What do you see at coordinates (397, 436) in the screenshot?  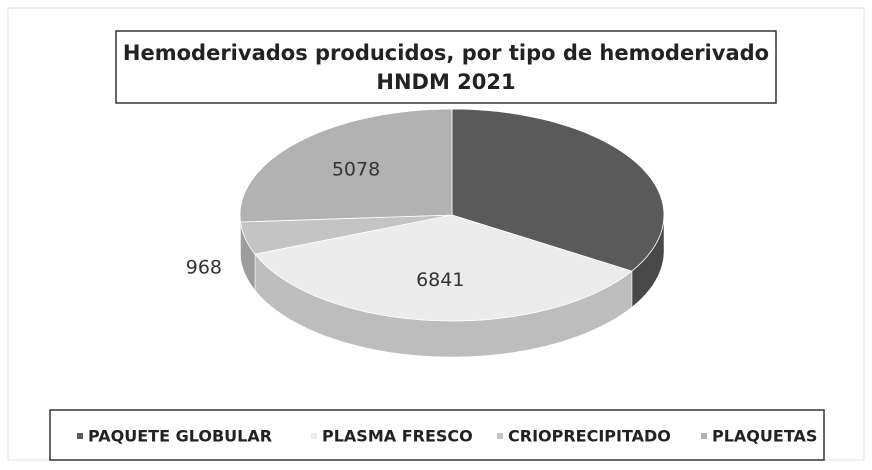 I see `legend-label: PLASMA FRESCO` at bounding box center [397, 436].